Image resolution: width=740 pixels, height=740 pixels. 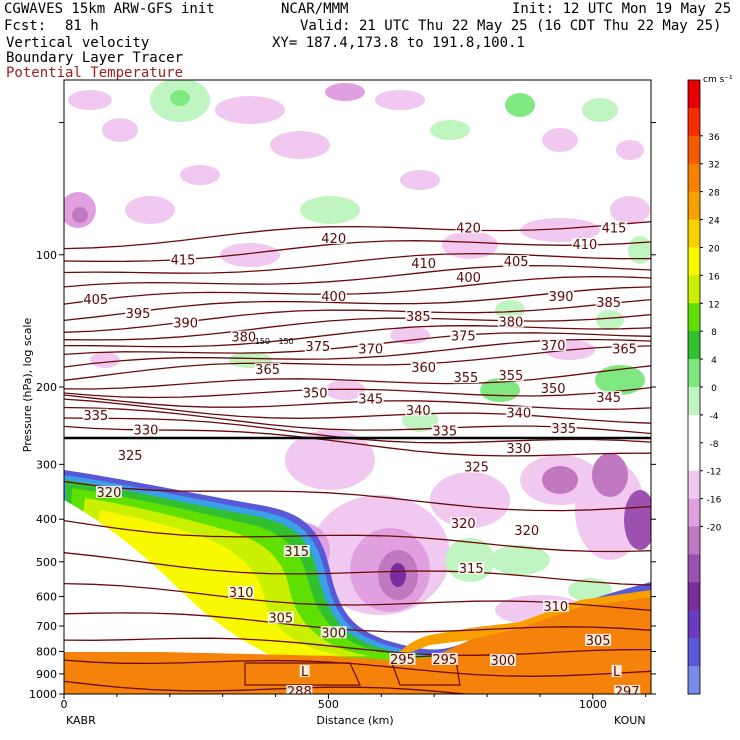 I want to click on low-contour-west, so click(x=302, y=674).